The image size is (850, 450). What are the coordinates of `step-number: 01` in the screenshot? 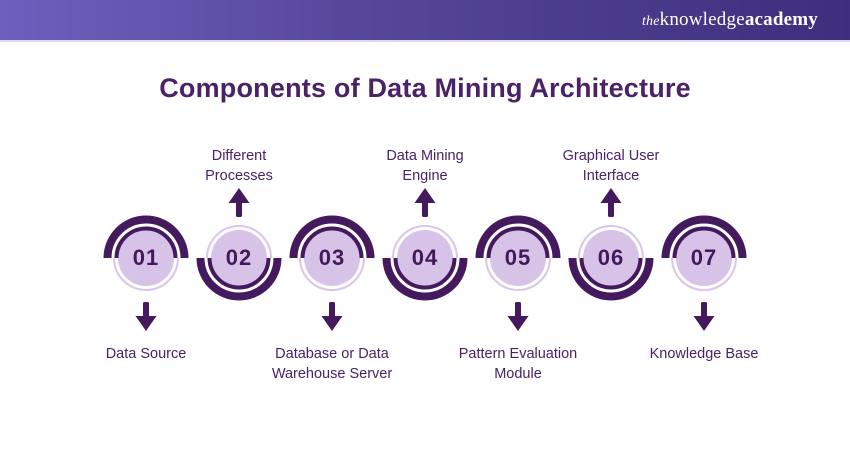 It's located at (146, 257).